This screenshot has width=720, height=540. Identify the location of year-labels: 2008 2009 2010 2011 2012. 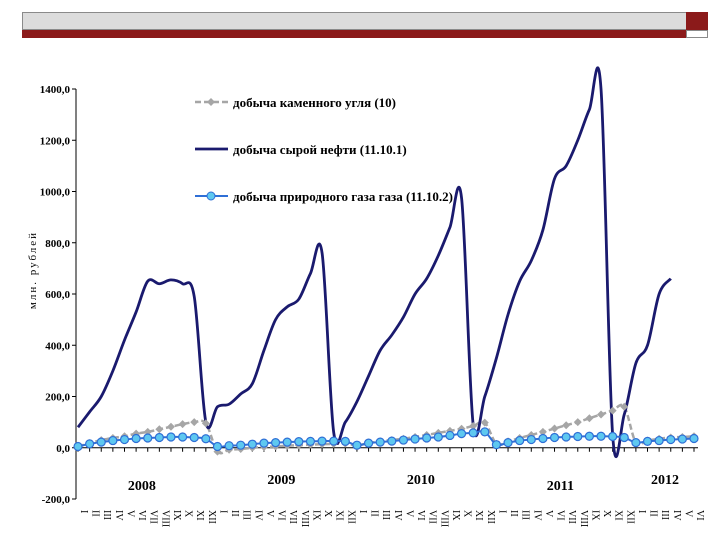
(403, 483).